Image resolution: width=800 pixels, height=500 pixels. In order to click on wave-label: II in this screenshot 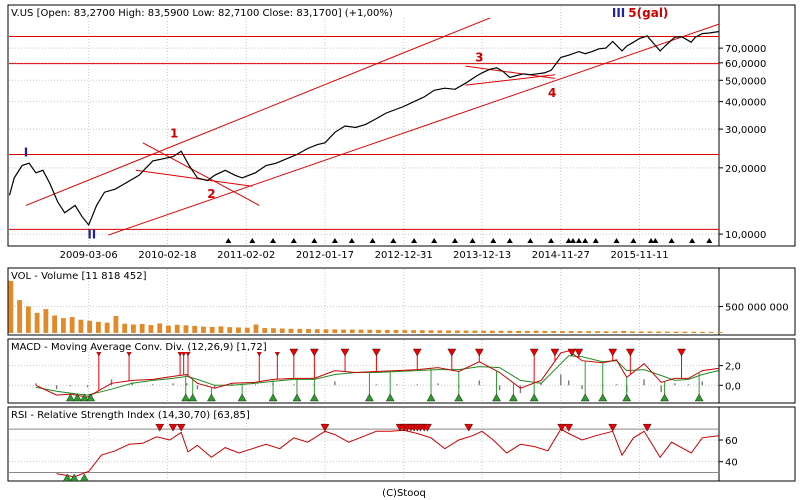, I will do `click(91, 234)`.